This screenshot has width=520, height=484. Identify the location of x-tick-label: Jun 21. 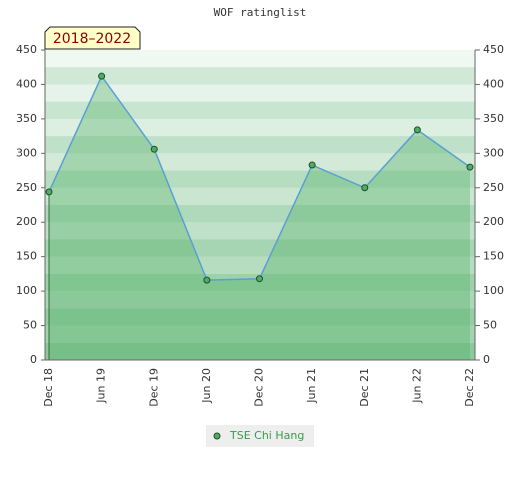
(311, 386).